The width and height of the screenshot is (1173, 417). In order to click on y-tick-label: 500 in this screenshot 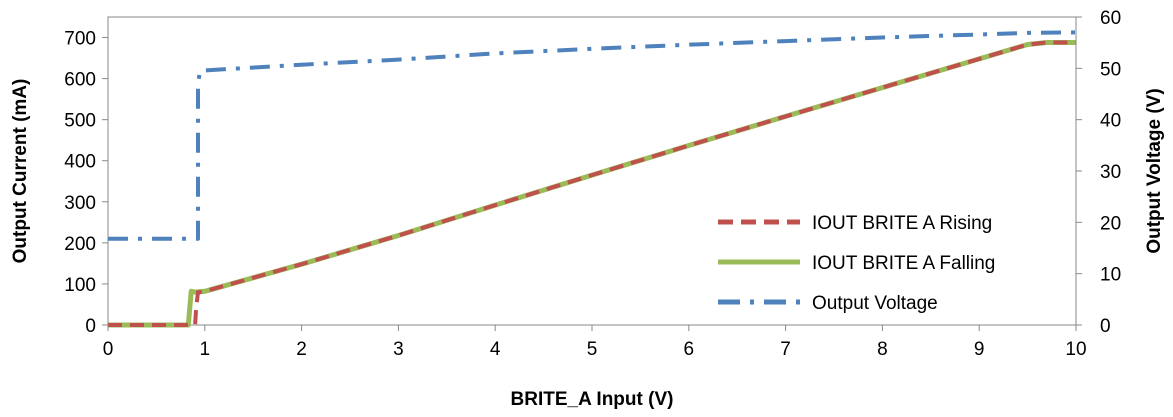, I will do `click(80, 121)`.